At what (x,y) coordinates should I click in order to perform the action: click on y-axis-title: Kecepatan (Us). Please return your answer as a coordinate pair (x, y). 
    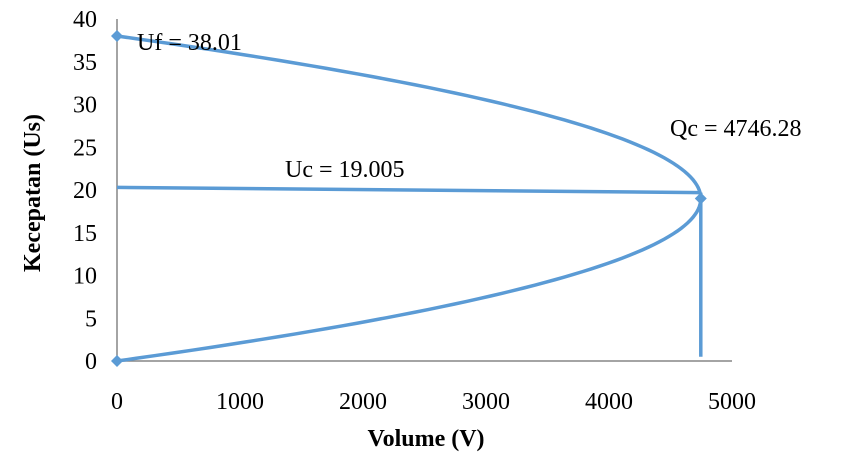
    Looking at the image, I should click on (33, 193).